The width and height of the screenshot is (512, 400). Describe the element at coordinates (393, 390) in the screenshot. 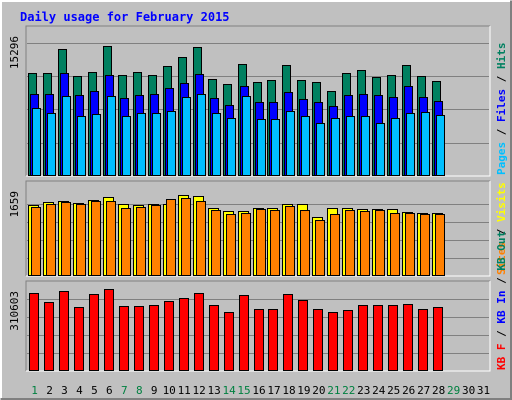

I see `x-tick-label: 25` at that location.